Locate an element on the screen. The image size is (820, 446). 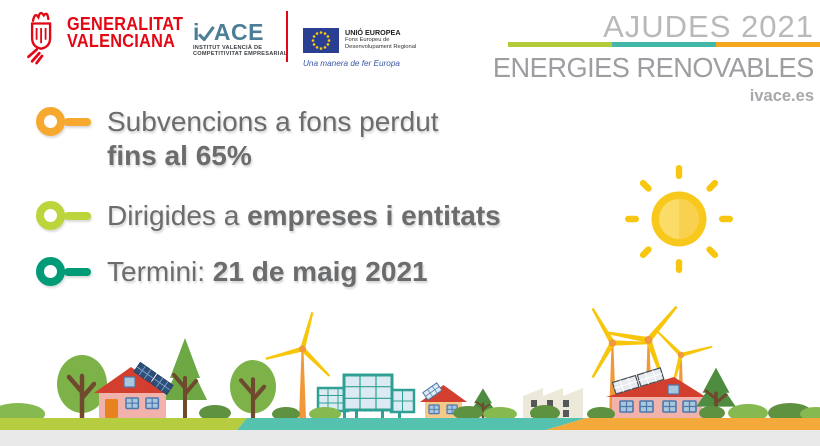
generalitat-crest-icon is located at coordinates (39, 38).